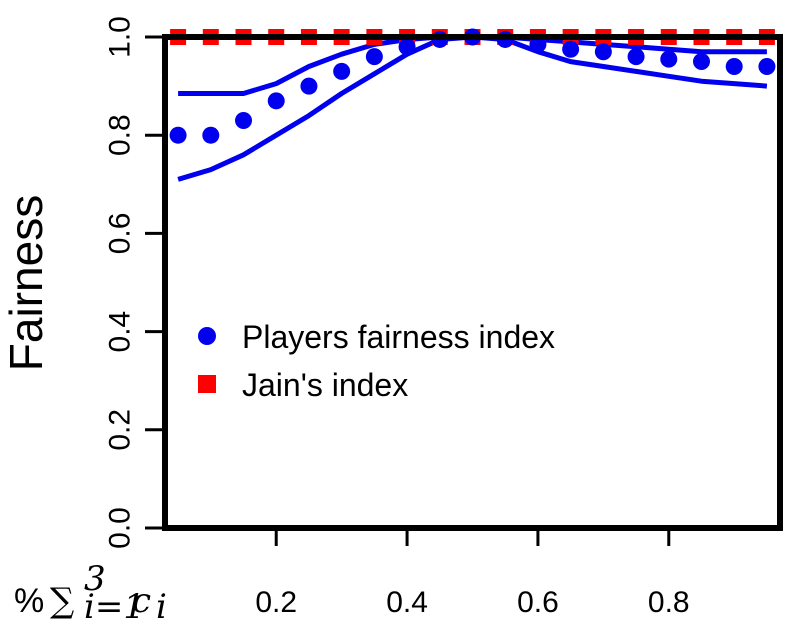 Image resolution: width=803 pixels, height=620 pixels. What do you see at coordinates (120, 135) in the screenshot?
I see `y-tick-label: 0.8` at bounding box center [120, 135].